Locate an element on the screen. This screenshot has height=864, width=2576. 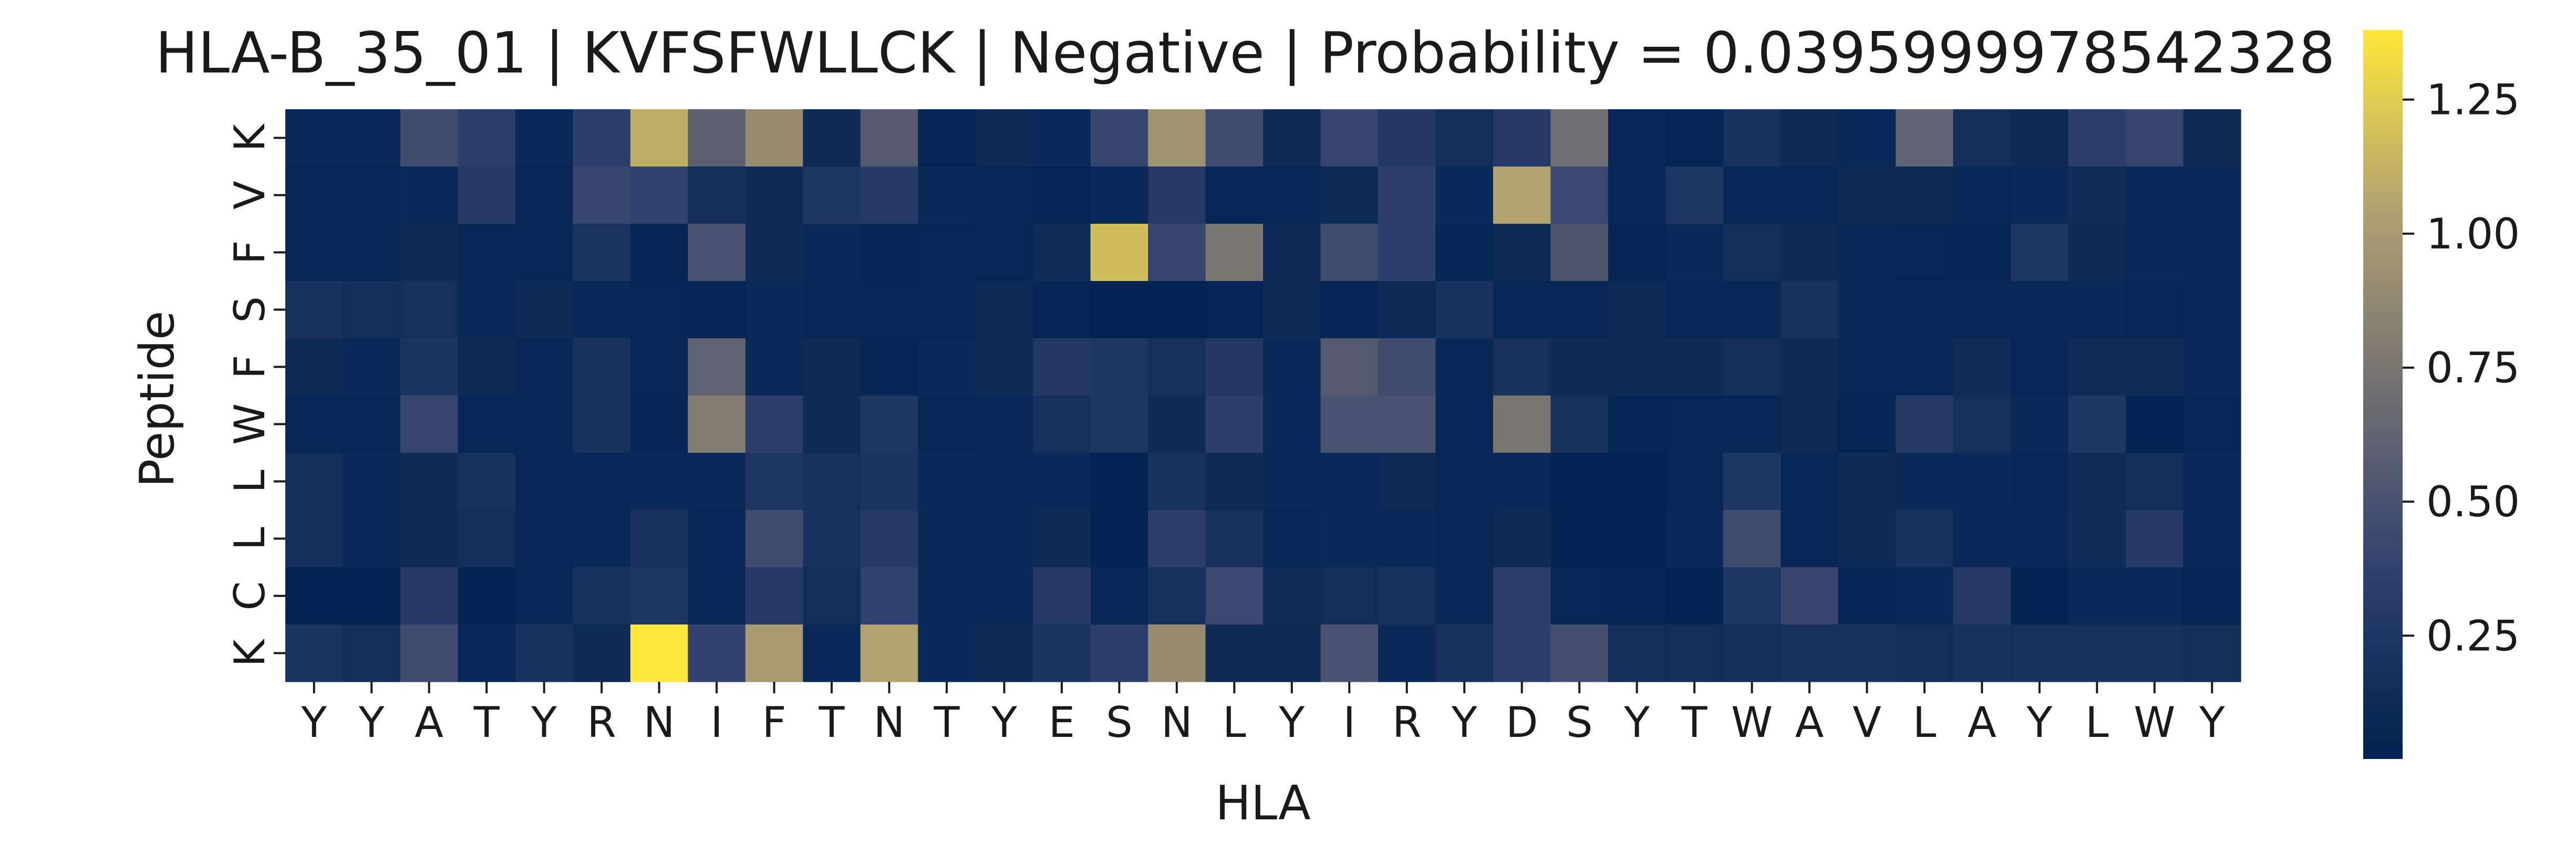
x-tick-label: I is located at coordinates (716, 722).